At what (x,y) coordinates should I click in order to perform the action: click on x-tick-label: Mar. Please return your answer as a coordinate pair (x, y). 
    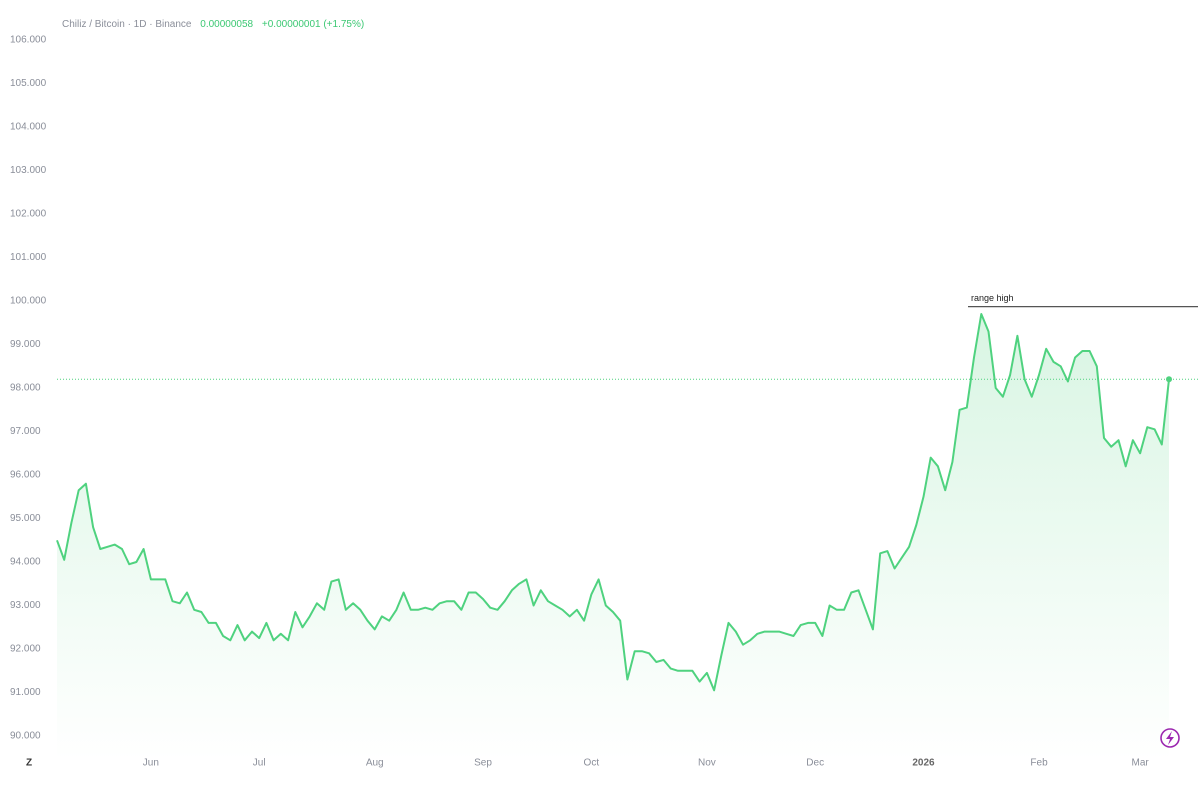
    Looking at the image, I should click on (1140, 763).